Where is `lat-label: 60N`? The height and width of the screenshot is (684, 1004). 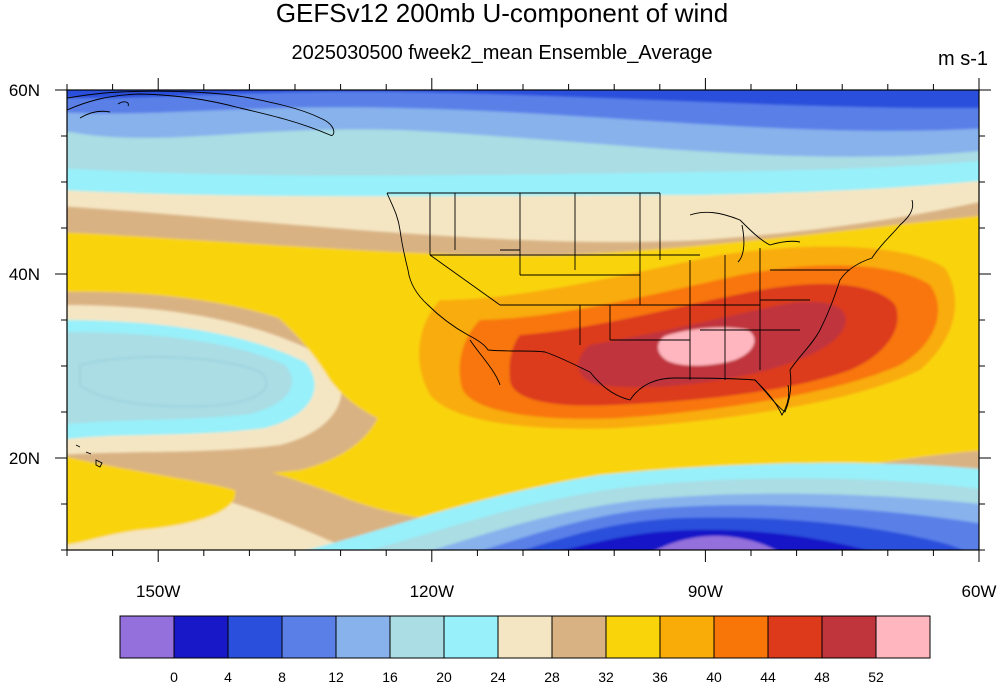 lat-label: 60N is located at coordinates (24, 90).